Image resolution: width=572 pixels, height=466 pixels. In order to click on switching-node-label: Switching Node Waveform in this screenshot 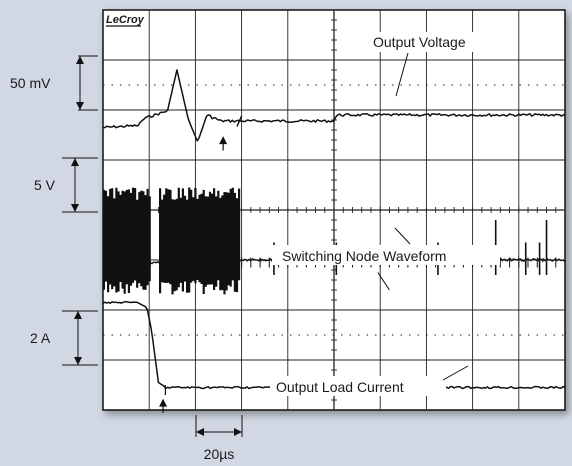, I will do `click(364, 256)`.